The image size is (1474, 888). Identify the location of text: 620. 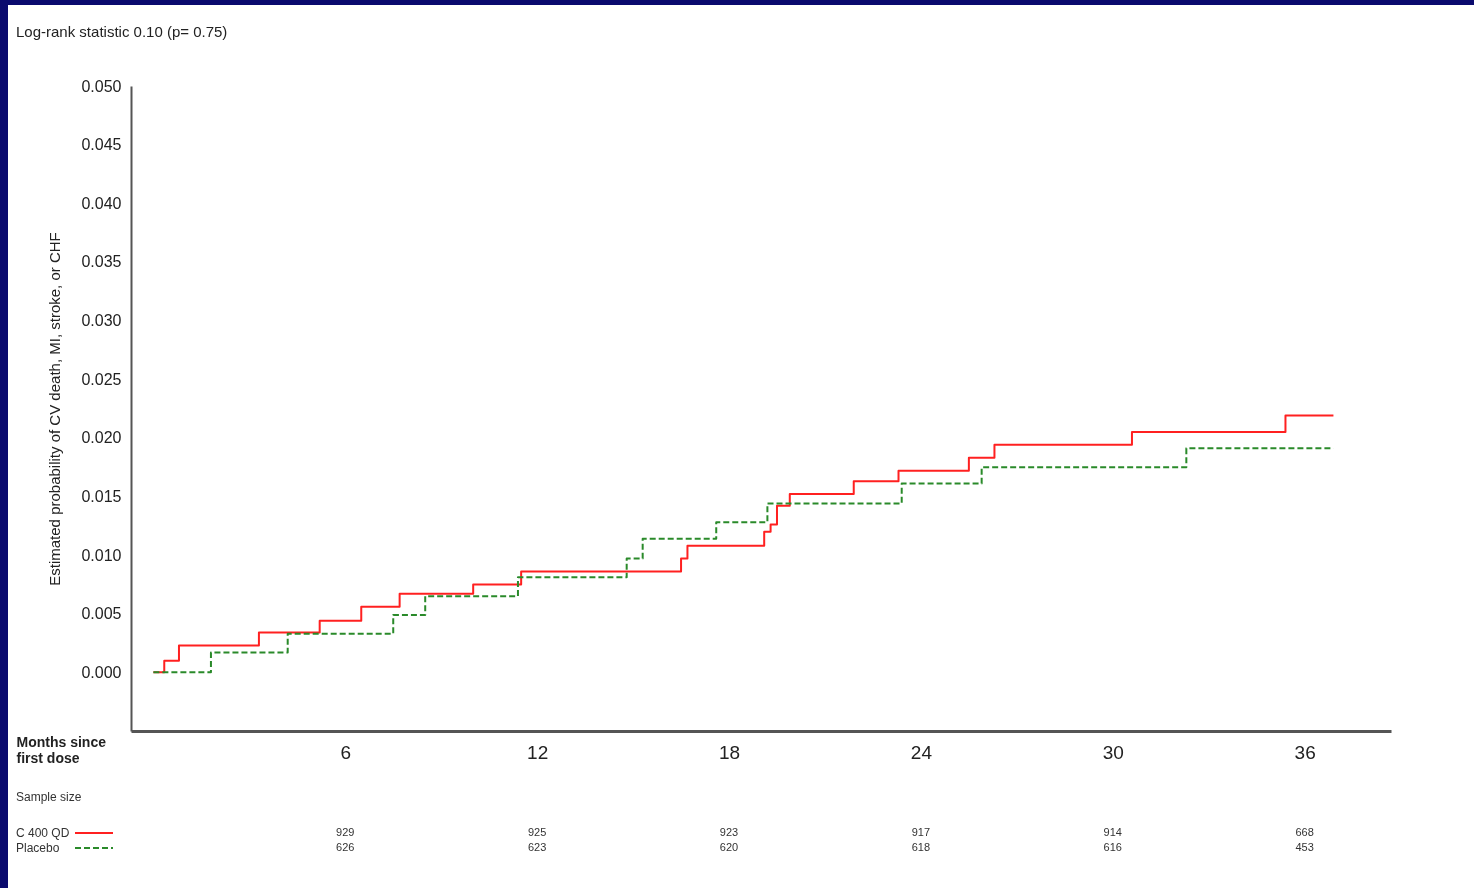
(729, 847).